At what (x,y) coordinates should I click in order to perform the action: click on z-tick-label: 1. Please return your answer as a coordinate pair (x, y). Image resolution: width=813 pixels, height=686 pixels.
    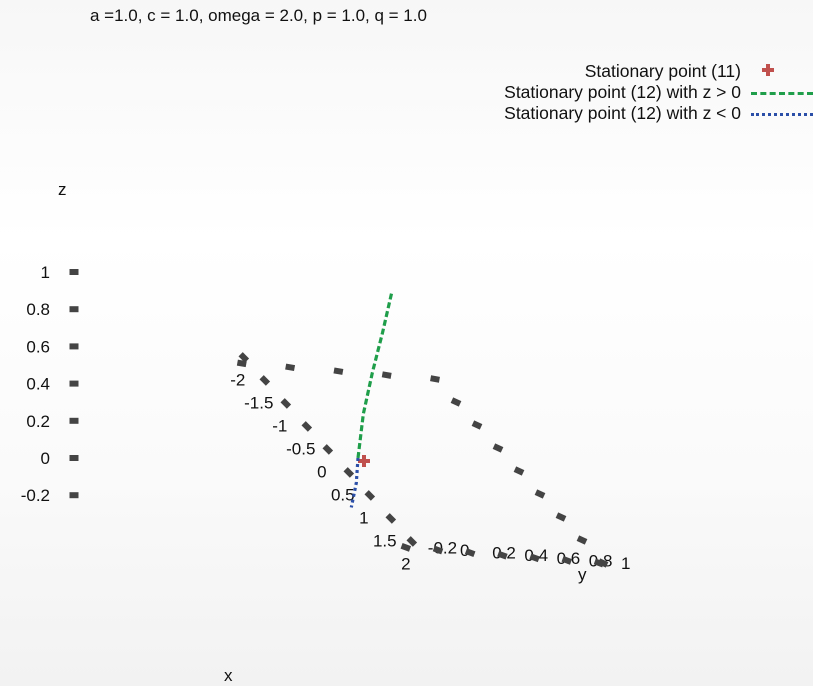
    Looking at the image, I should click on (45, 272).